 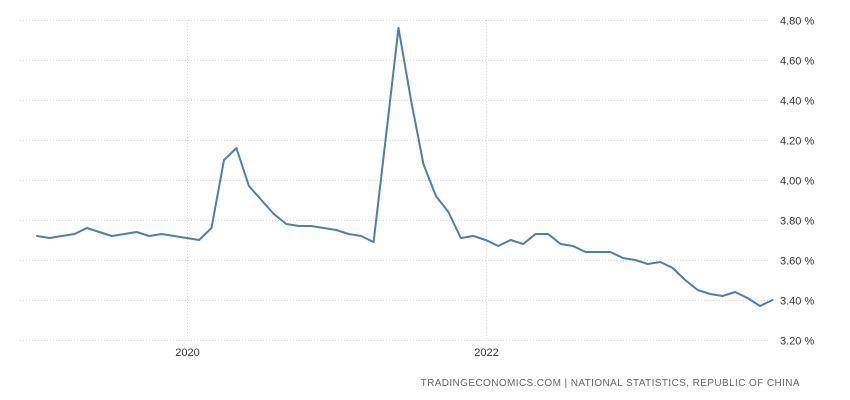 I want to click on y-tick-label: 3.40 %, so click(x=797, y=302).